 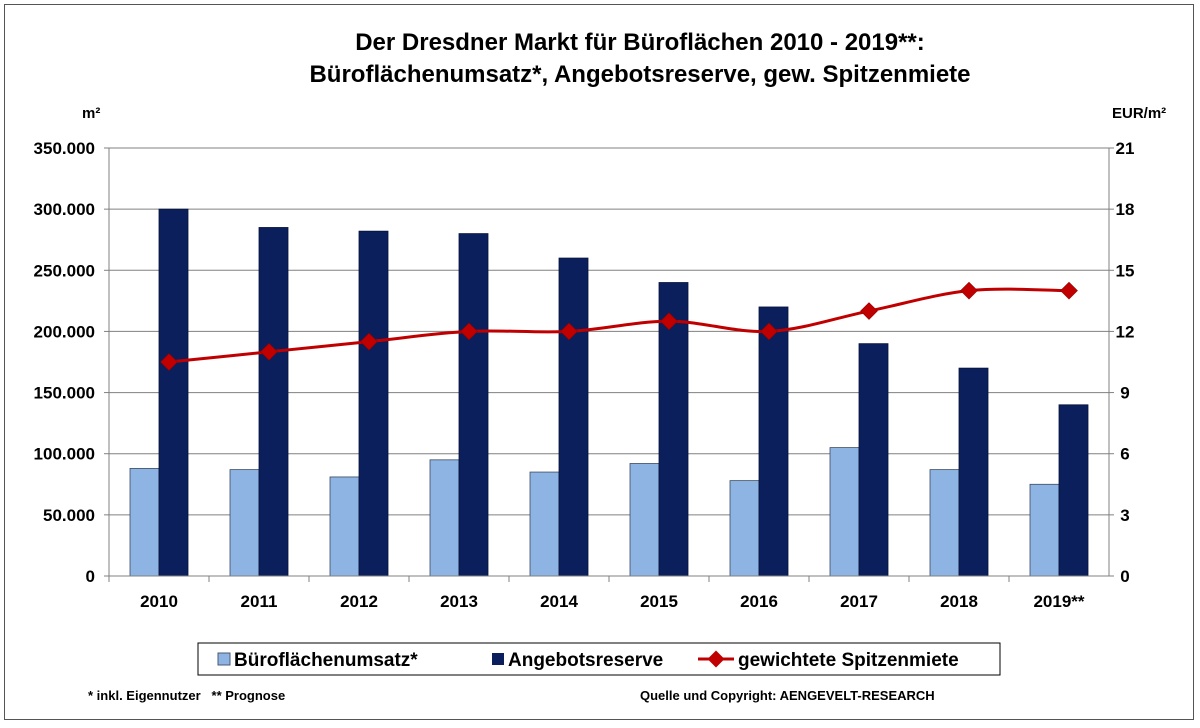 I want to click on y-right-tick-label: 3, so click(x=1124, y=515).